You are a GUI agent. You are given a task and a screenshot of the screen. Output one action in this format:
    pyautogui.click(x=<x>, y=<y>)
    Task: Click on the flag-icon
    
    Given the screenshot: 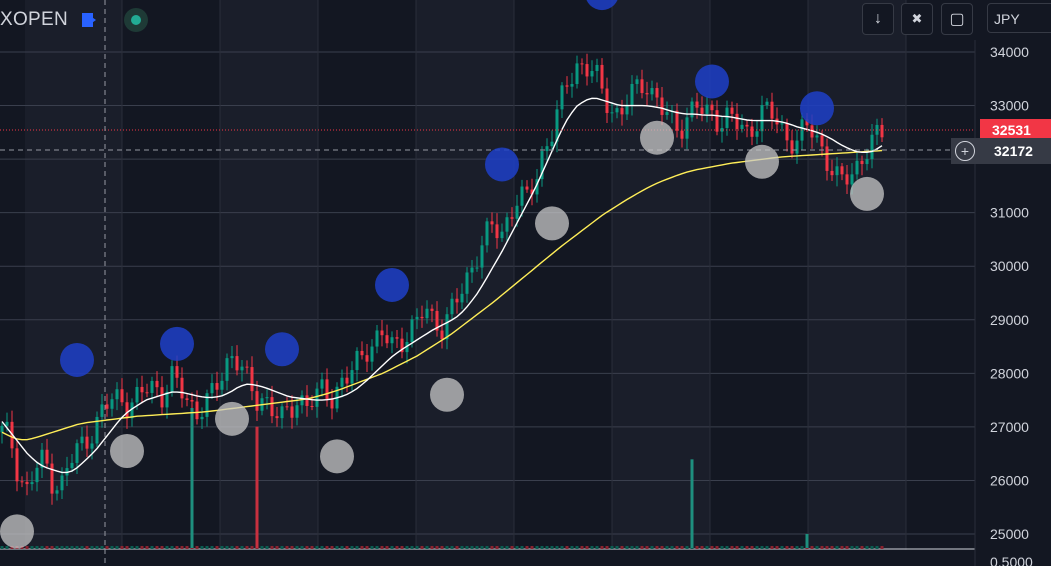 What is the action you would take?
    pyautogui.click(x=90, y=20)
    